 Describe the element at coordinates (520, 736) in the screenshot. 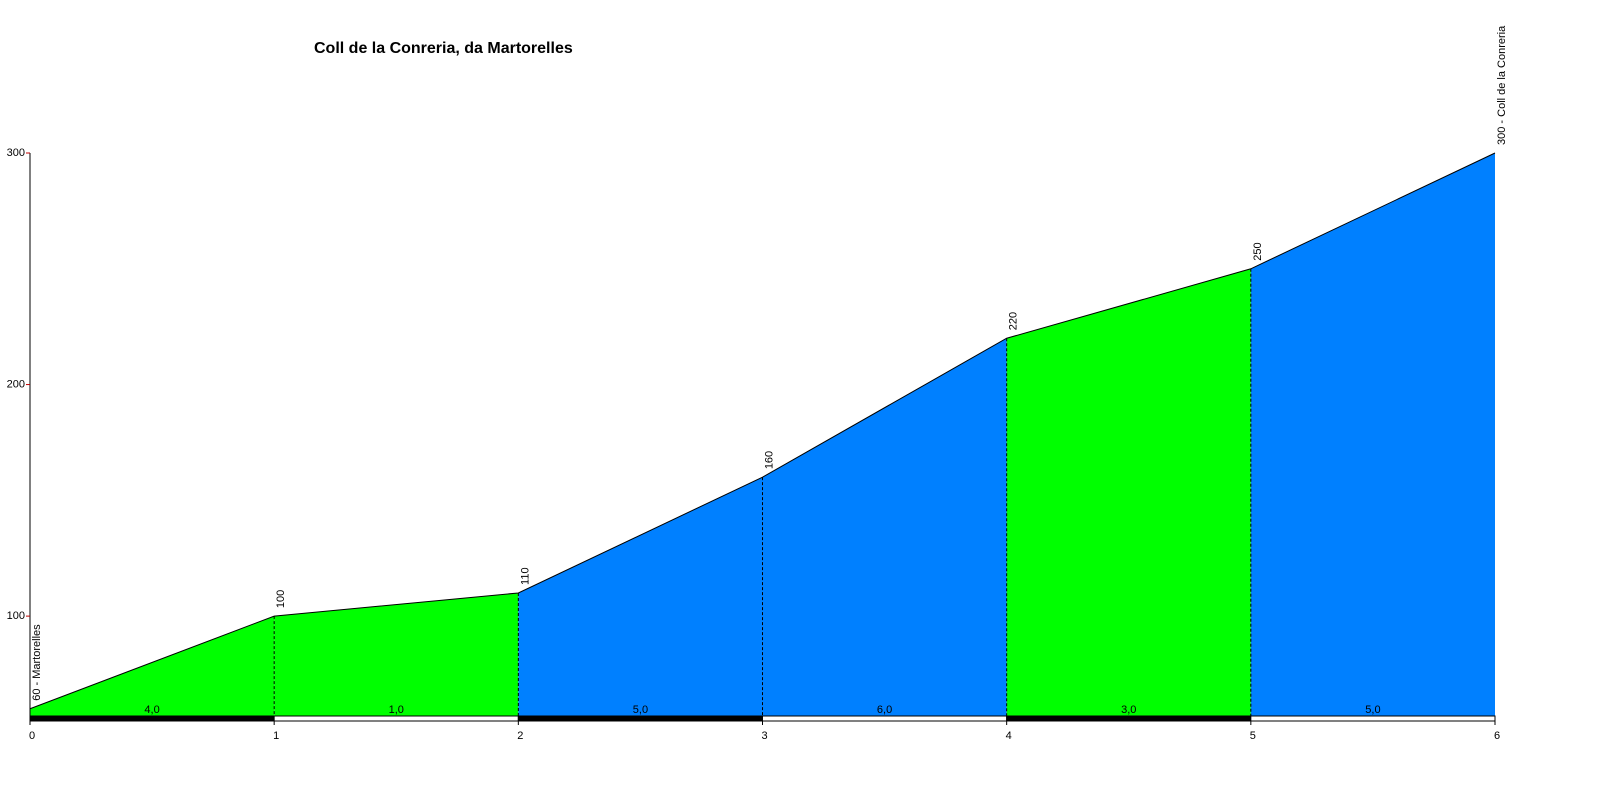

I see `x-tick-label: 2` at that location.